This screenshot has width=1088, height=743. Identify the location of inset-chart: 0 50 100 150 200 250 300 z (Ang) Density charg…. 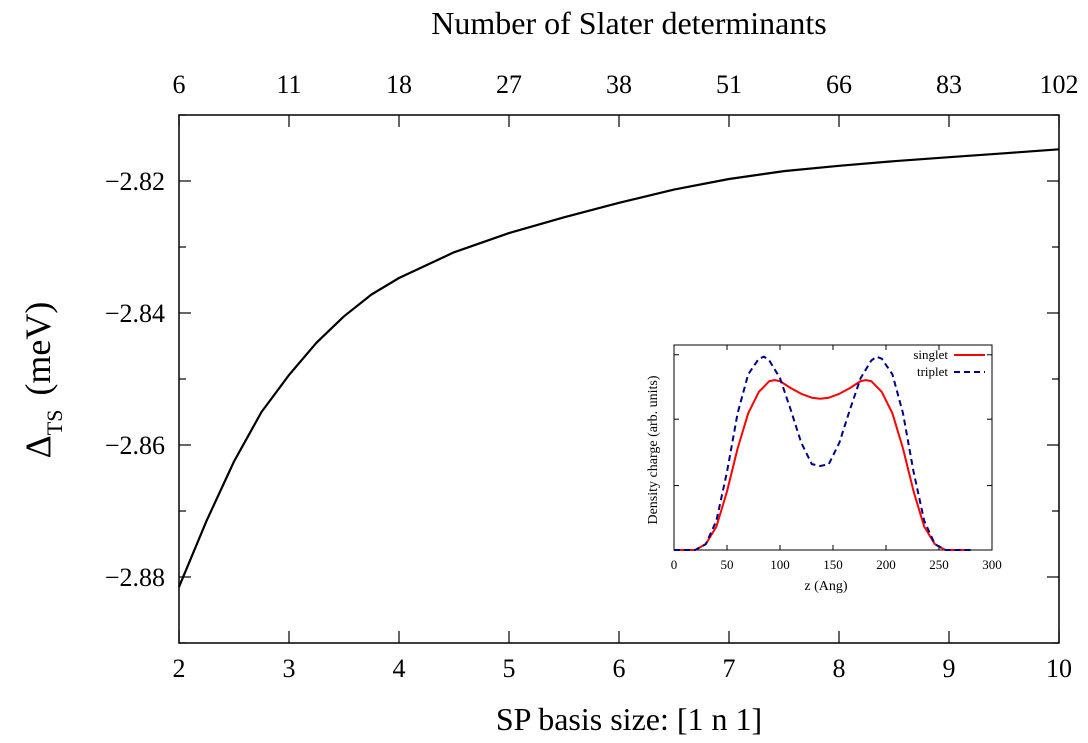
(824, 469).